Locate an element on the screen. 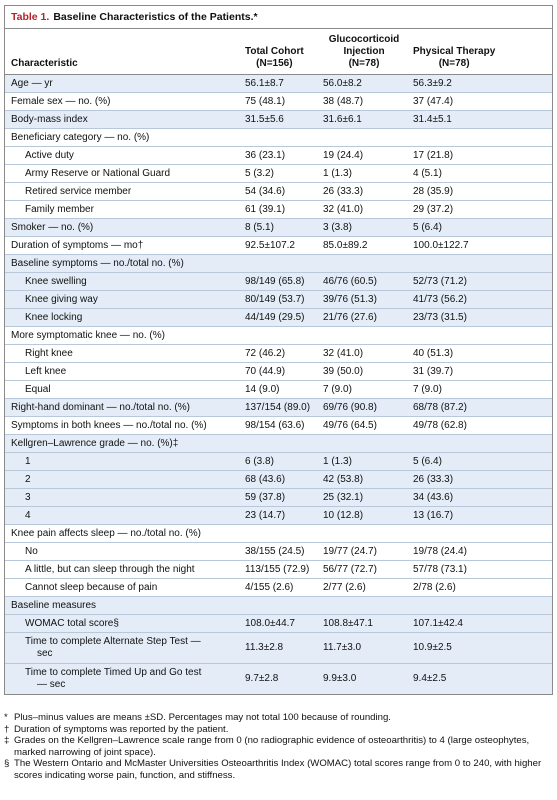 The width and height of the screenshot is (557, 800). row-label: Body-mass index is located at coordinates (122, 119).